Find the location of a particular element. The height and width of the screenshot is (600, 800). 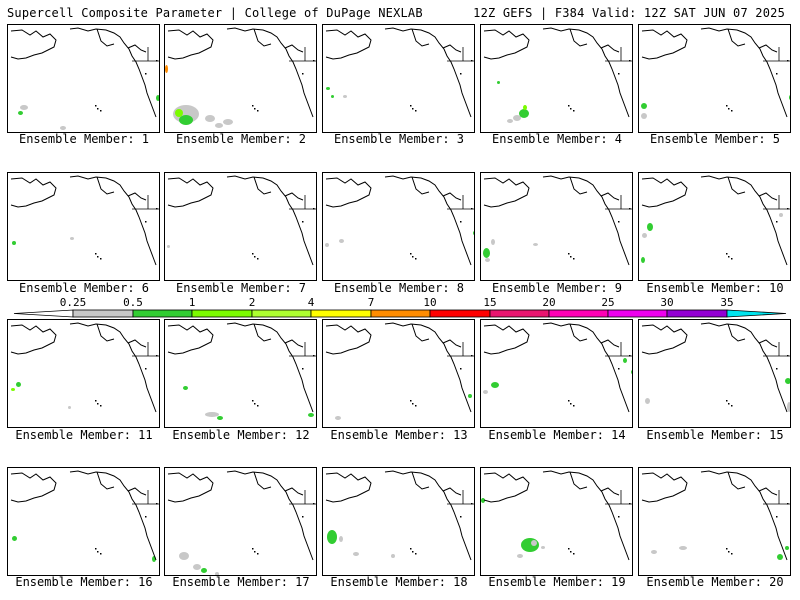

member-caption: Ensemble Member: 1 is located at coordinates (84, 139).